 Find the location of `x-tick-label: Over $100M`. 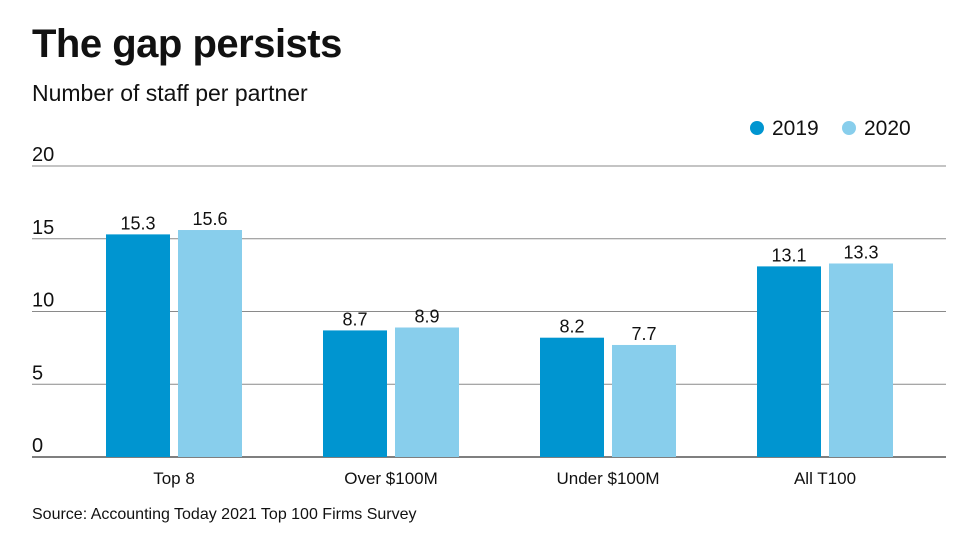

x-tick-label: Over $100M is located at coordinates (391, 478).